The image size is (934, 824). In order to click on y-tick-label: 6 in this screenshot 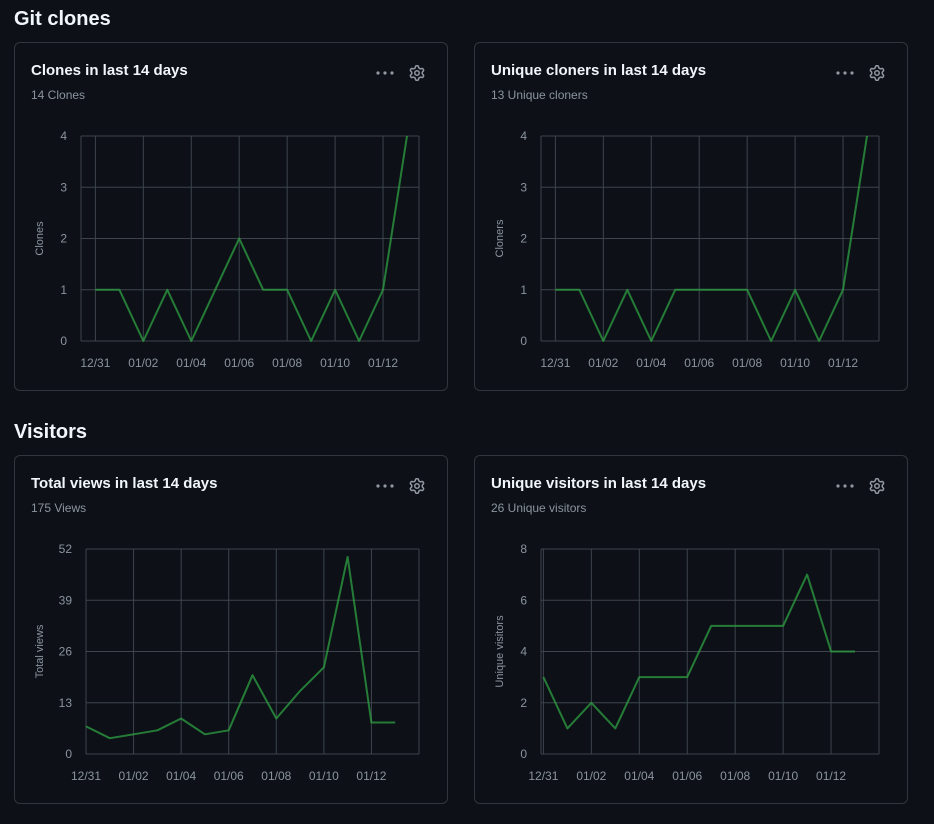, I will do `click(523, 600)`.